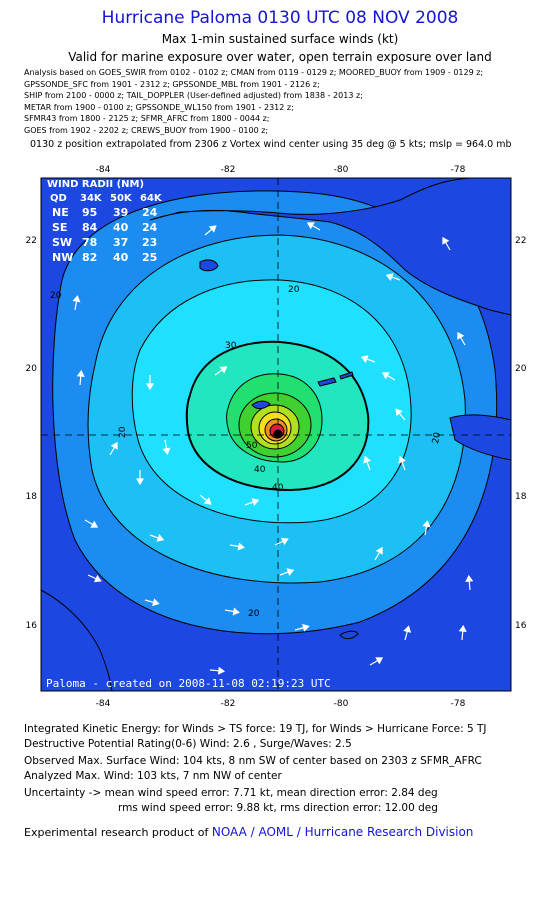 This screenshot has width=560, height=915. I want to click on lat-tick-left: 22, so click(31, 241).